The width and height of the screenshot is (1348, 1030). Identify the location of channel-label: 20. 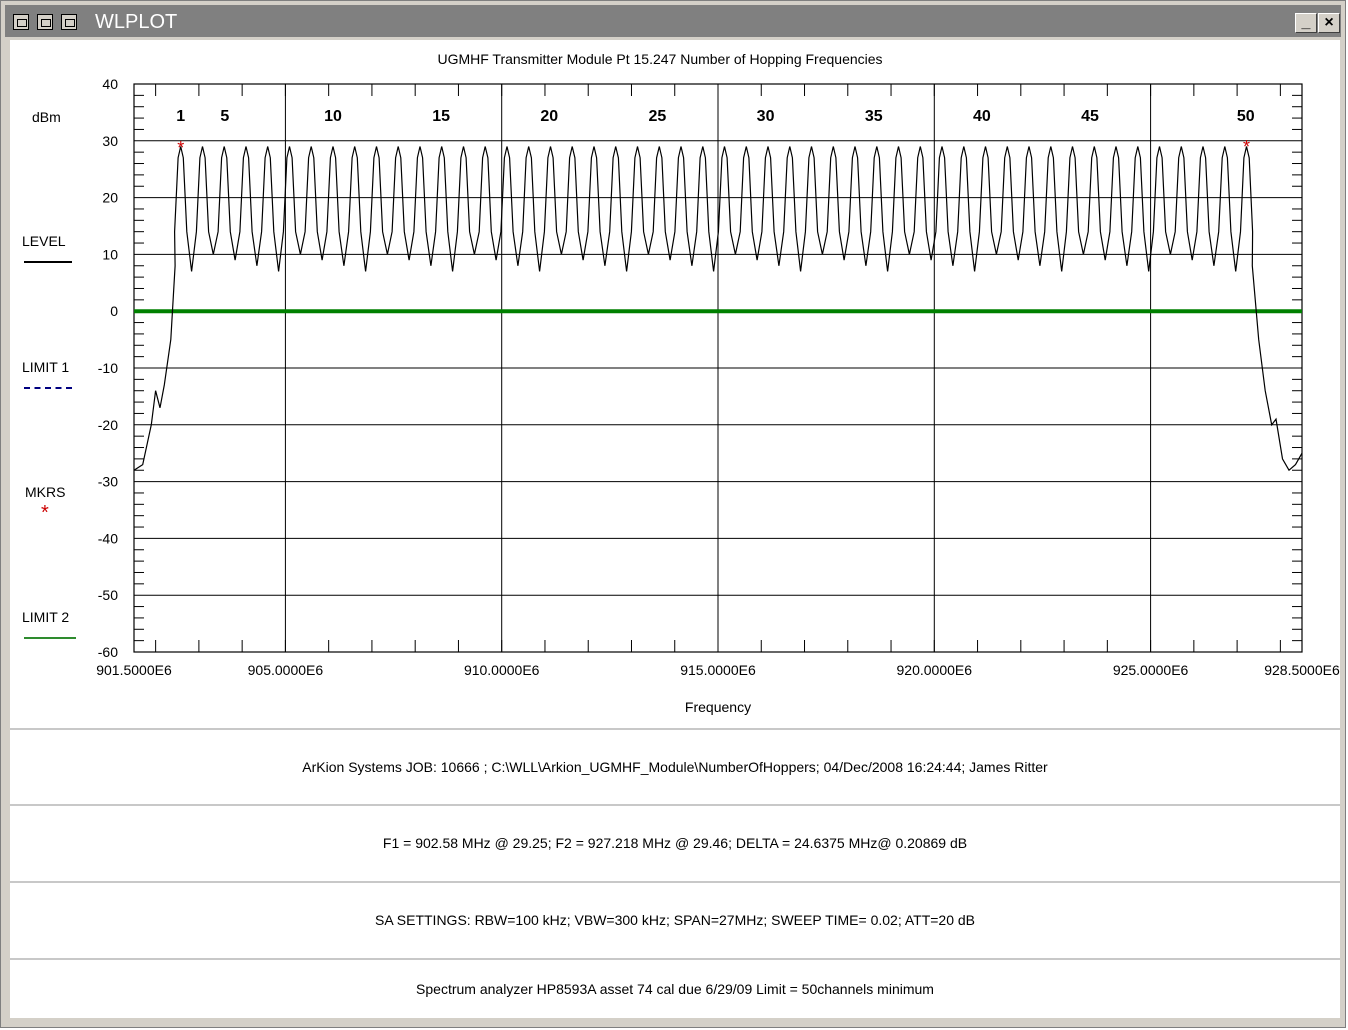
(549, 116).